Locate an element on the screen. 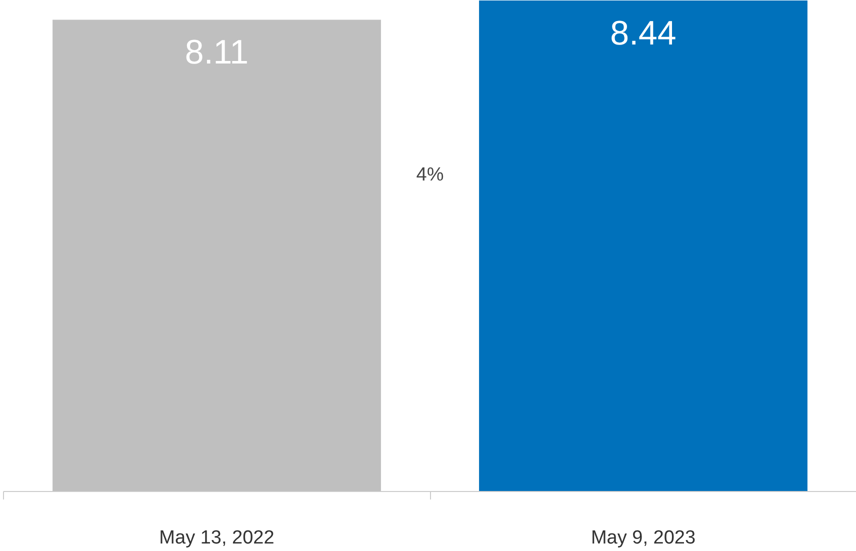 This screenshot has width=856, height=551. annotation: 4% is located at coordinates (430, 175).